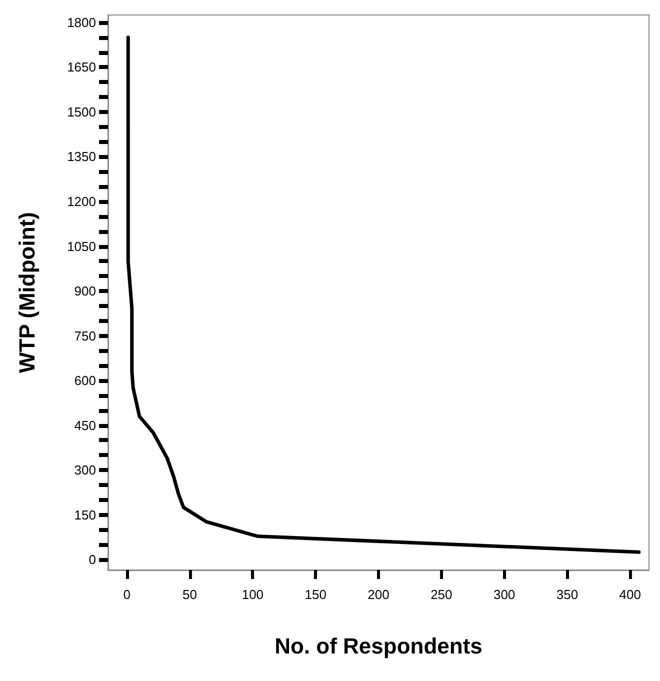 The image size is (660, 681). I want to click on y-tick-label: 750, so click(85, 336).